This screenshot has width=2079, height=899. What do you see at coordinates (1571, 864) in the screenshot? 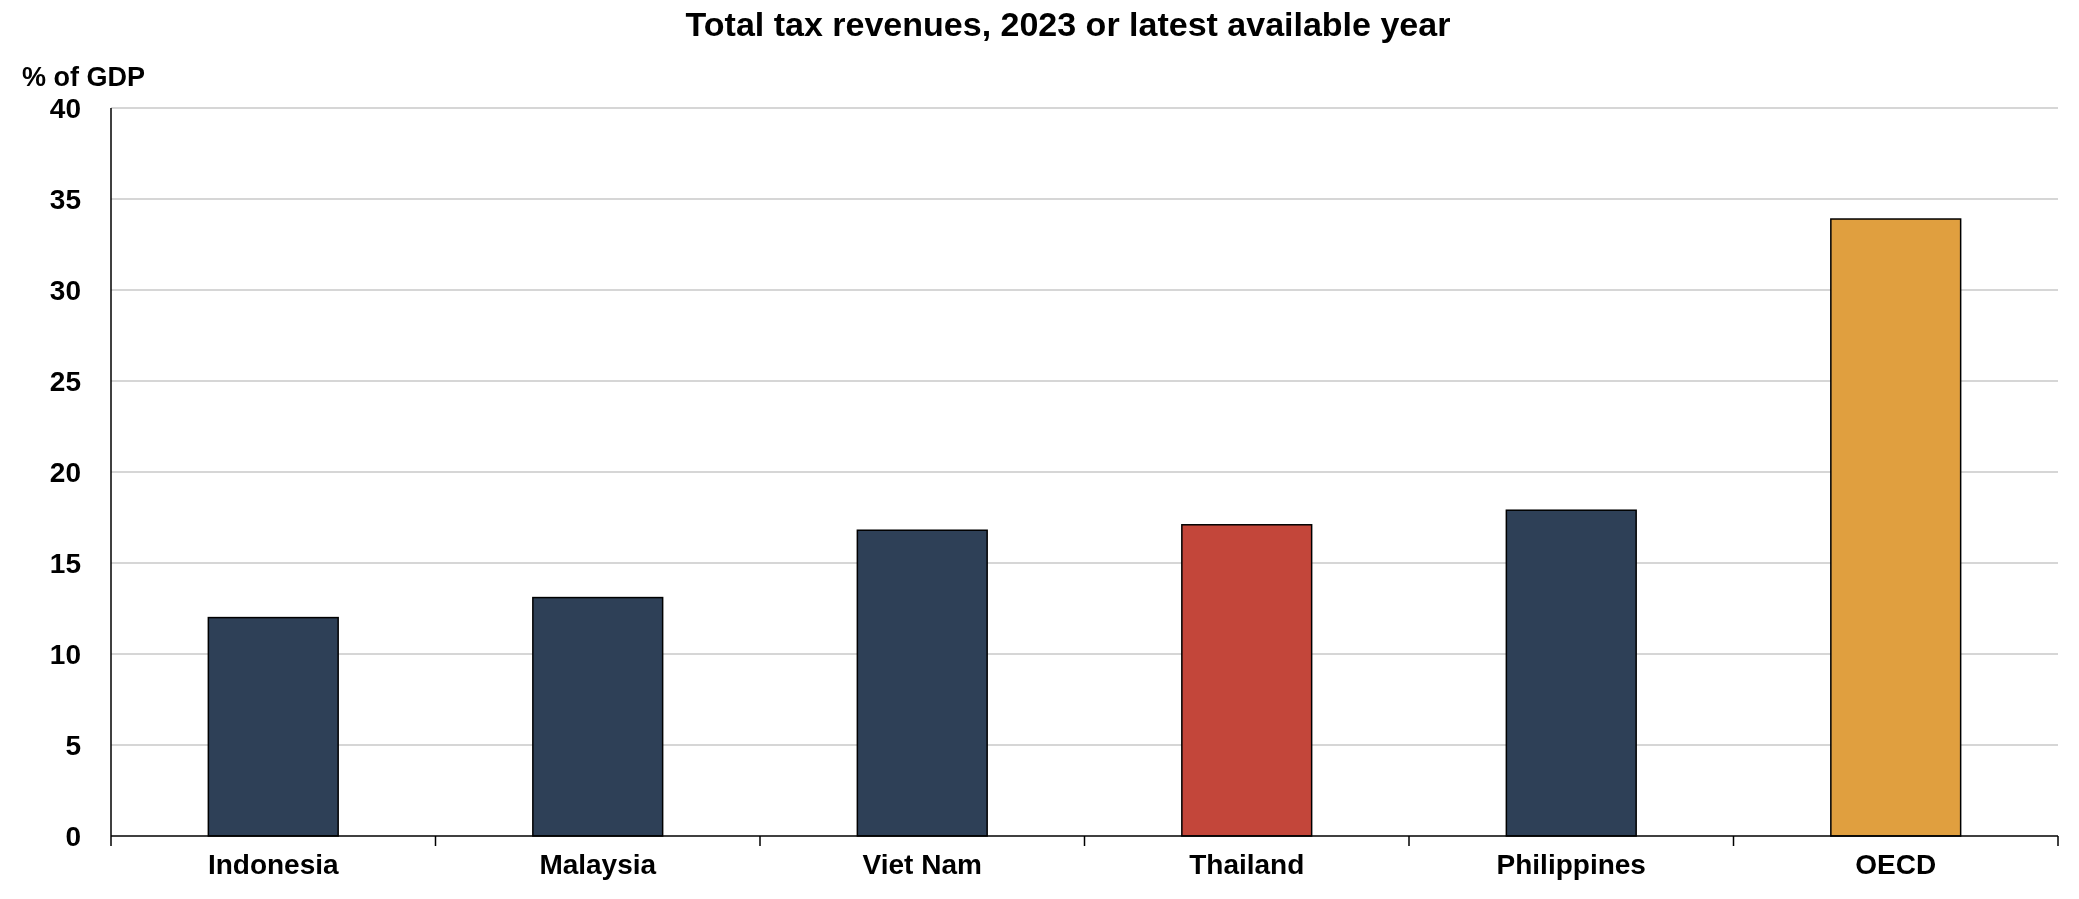
I see `x-tick-label: Philippines` at bounding box center [1571, 864].